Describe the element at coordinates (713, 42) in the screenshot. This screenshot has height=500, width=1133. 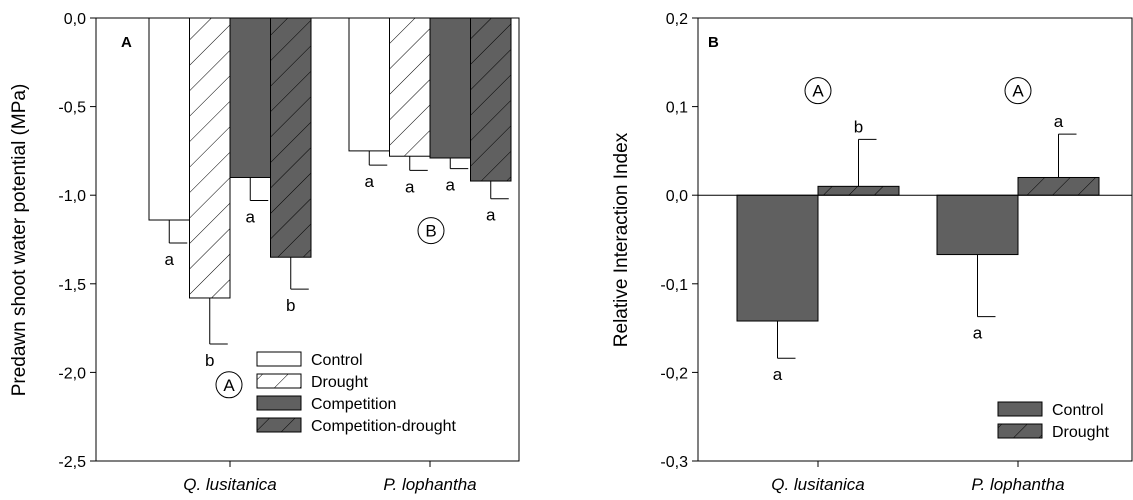
I see `panel-b-label: B` at that location.